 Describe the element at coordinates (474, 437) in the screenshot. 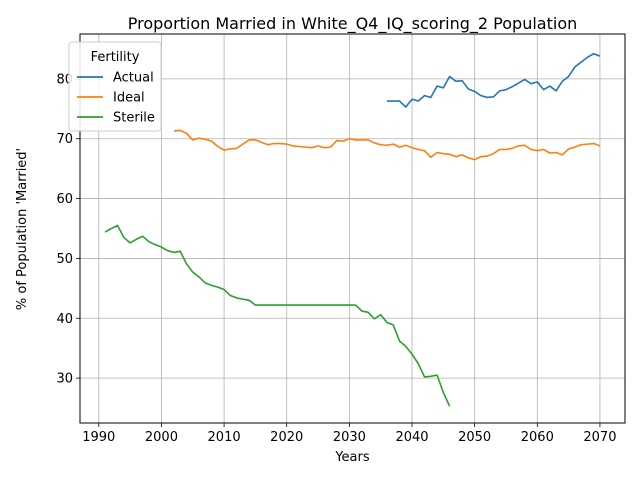

I see `x-tick-label: 2050` at that location.